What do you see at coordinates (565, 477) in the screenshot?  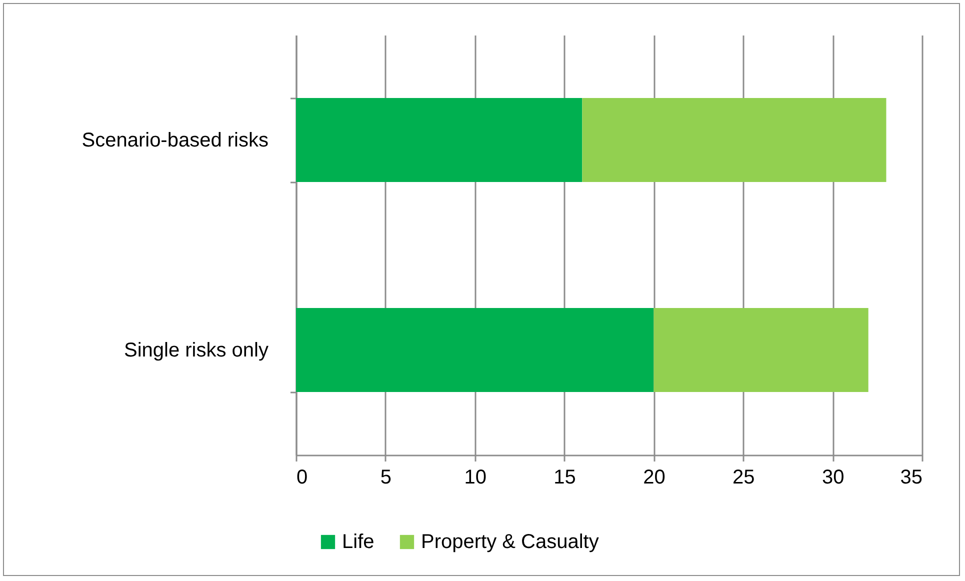 I see `x-tick-label: 15` at bounding box center [565, 477].